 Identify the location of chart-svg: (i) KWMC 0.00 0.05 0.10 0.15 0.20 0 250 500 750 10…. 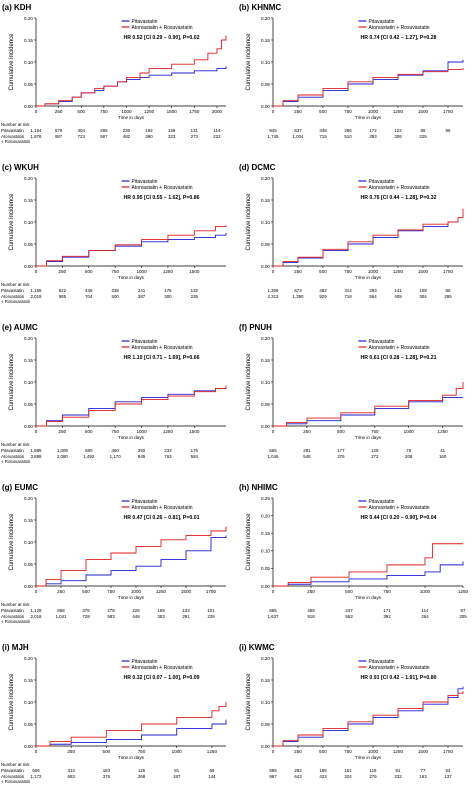
(351, 711).